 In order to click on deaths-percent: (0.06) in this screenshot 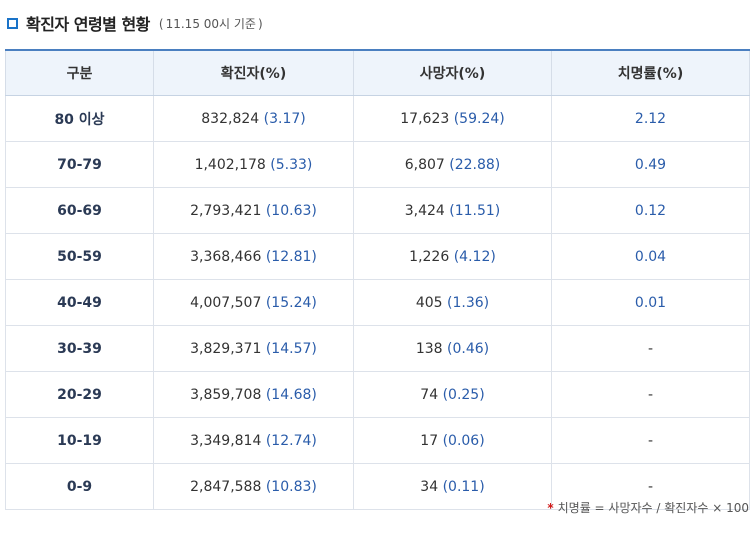, I will do `click(463, 440)`.